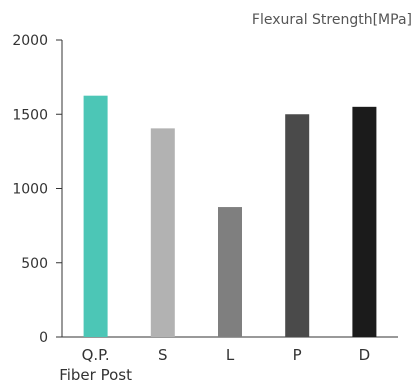 Image resolution: width=414 pixels, height=384 pixels. Describe the element at coordinates (96, 355) in the screenshot. I see `x-tick-label: Q.P.` at that location.